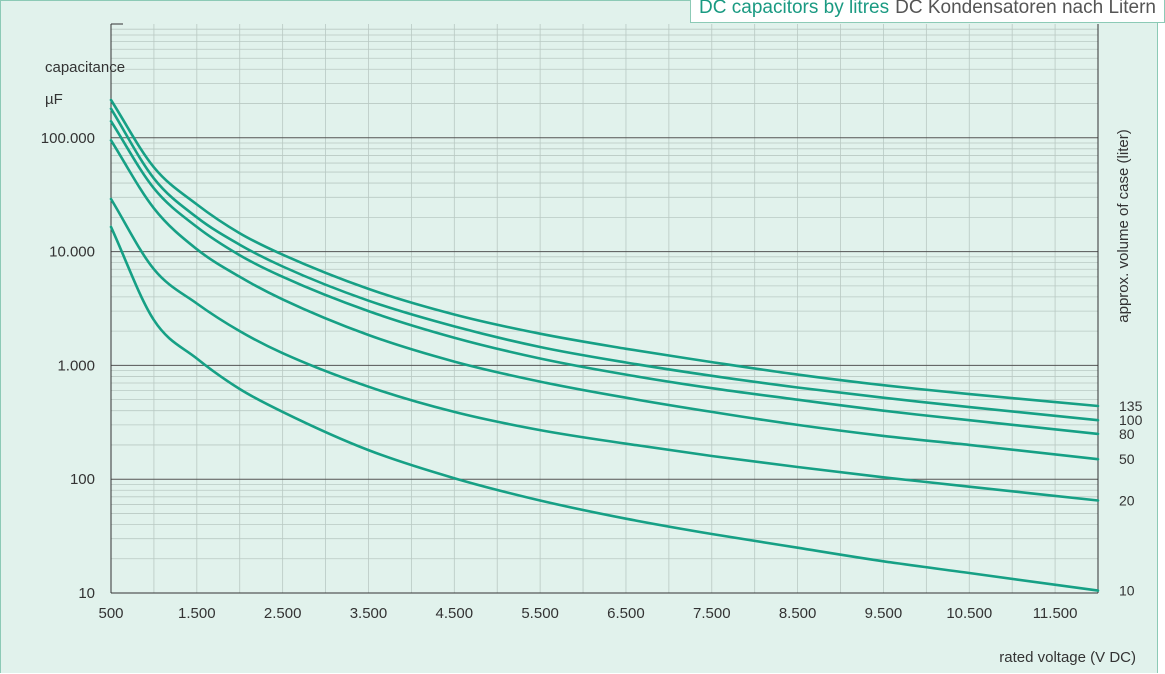 This screenshot has width=1165, height=674. I want to click on right-axis-label: approx. volume of case (liter), so click(1123, 225).